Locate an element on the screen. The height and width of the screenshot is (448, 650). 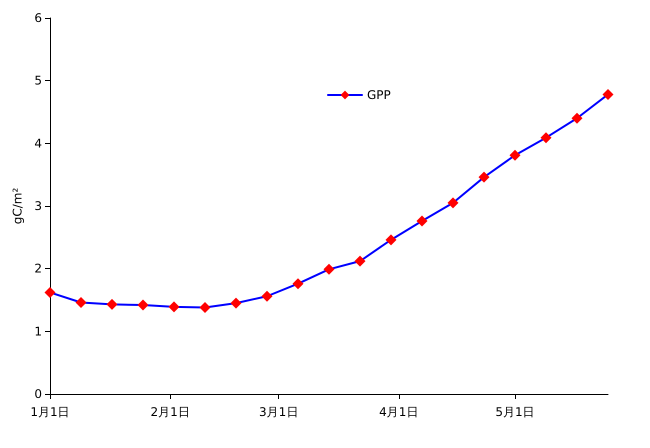
y-tick-label: 3 is located at coordinates (38, 206).